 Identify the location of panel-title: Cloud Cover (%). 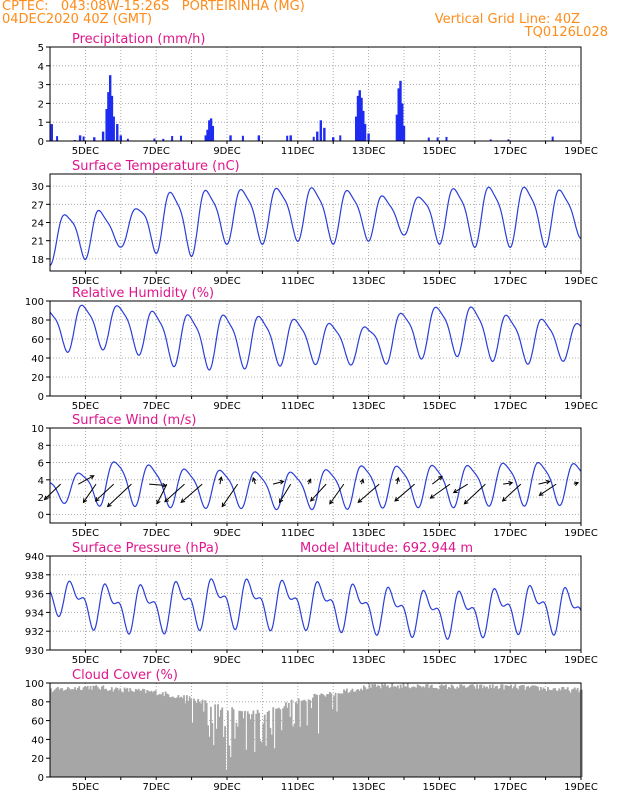
(125, 675).